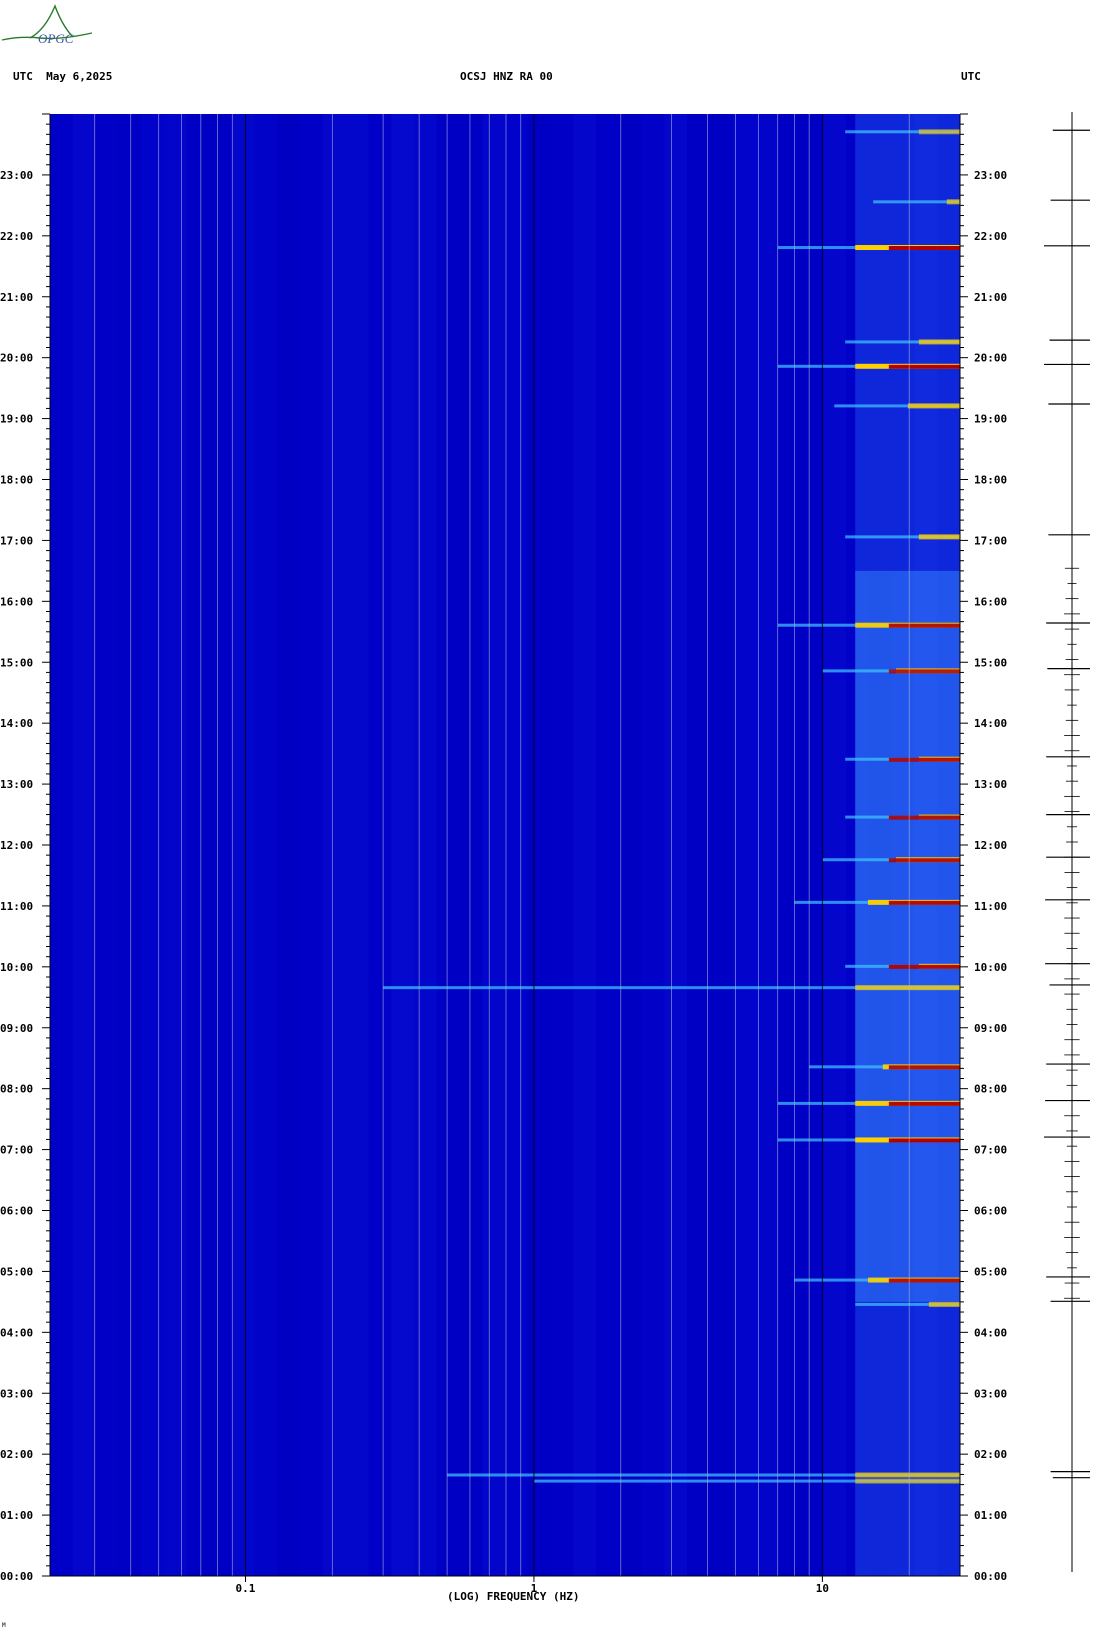  Describe the element at coordinates (16, 540) in the screenshot. I see `y-tick-label-left: 17:00` at that location.